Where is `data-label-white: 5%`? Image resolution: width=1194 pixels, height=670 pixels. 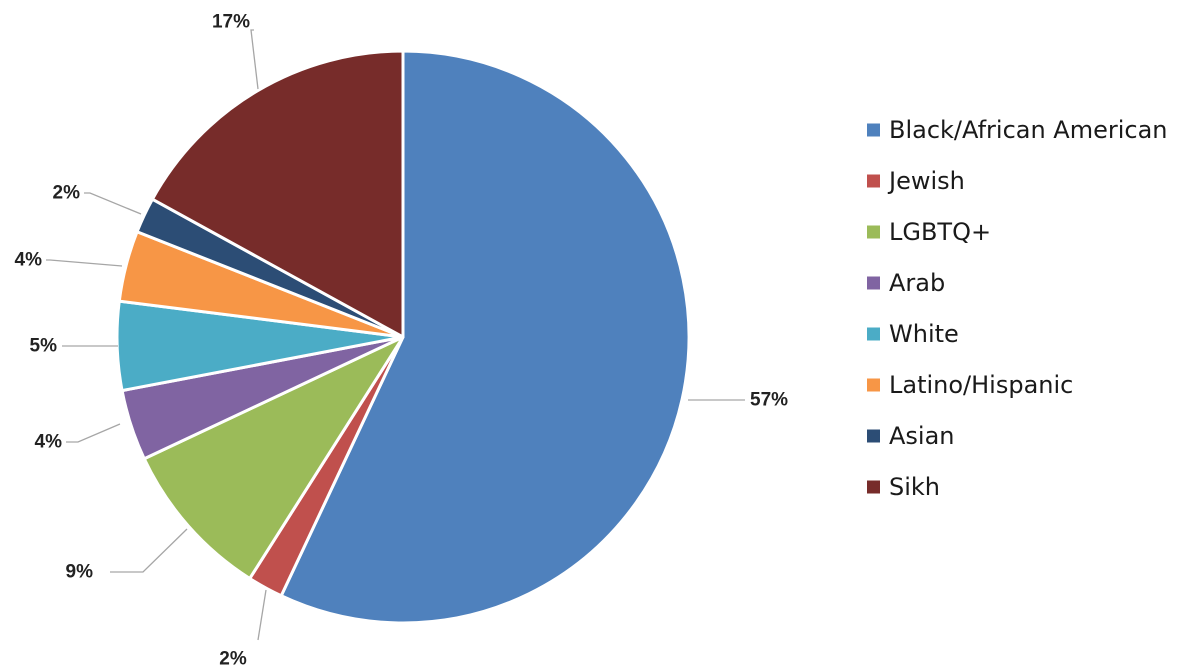
data-label-white: 5% is located at coordinates (44, 346).